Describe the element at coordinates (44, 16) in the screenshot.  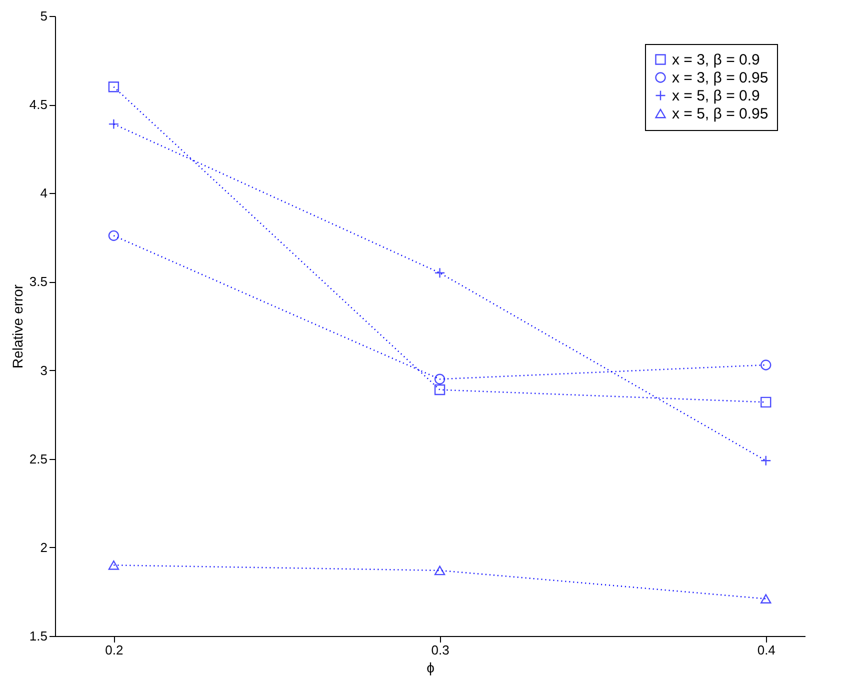
I see `y-tick-label: 5` at that location.